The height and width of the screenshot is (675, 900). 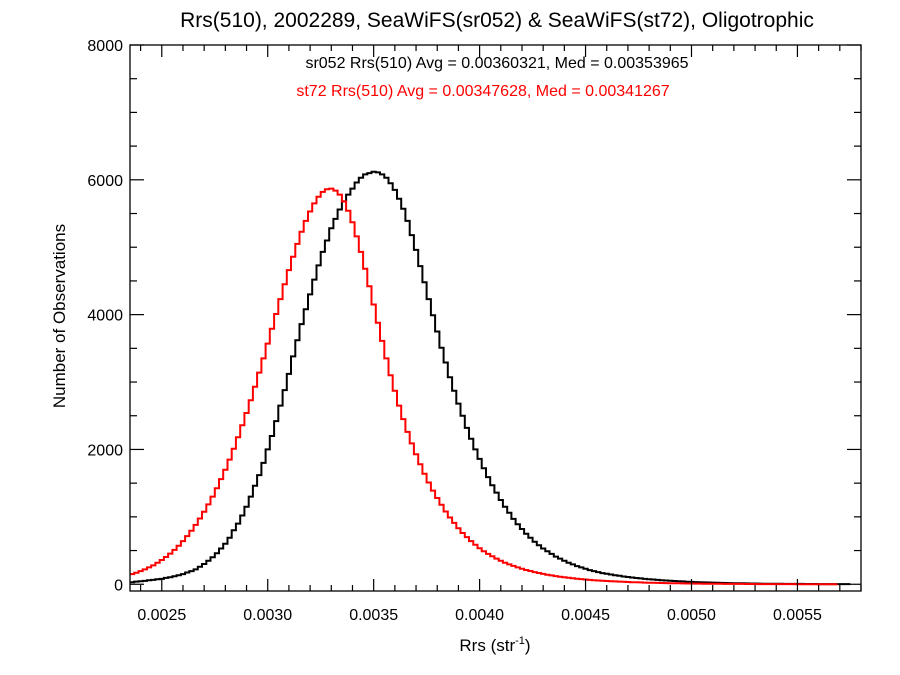 I want to click on x-tick-label: 0.0045, so click(x=585, y=615).